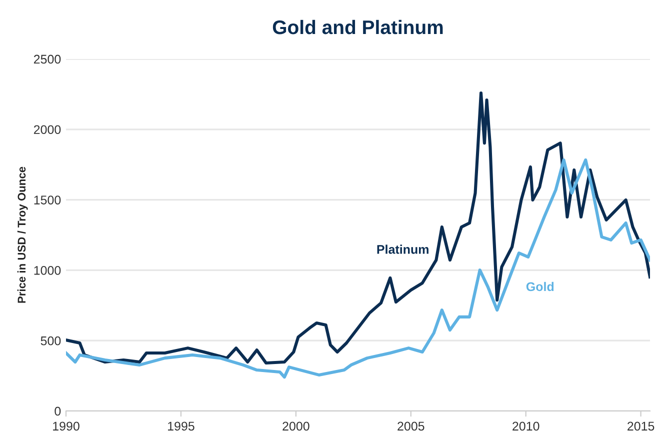 Image resolution: width=666 pixels, height=435 pixels. Describe the element at coordinates (47, 59) in the screenshot. I see `y-tick-label: 2500` at that location.